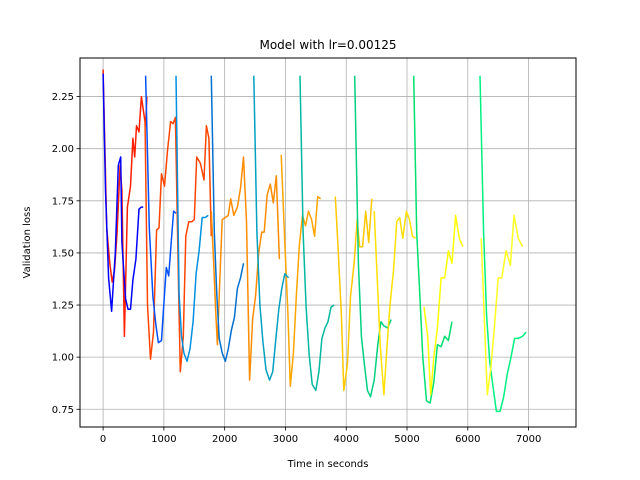  Describe the element at coordinates (224, 439) in the screenshot. I see `x-tick-label: 2000` at that location.